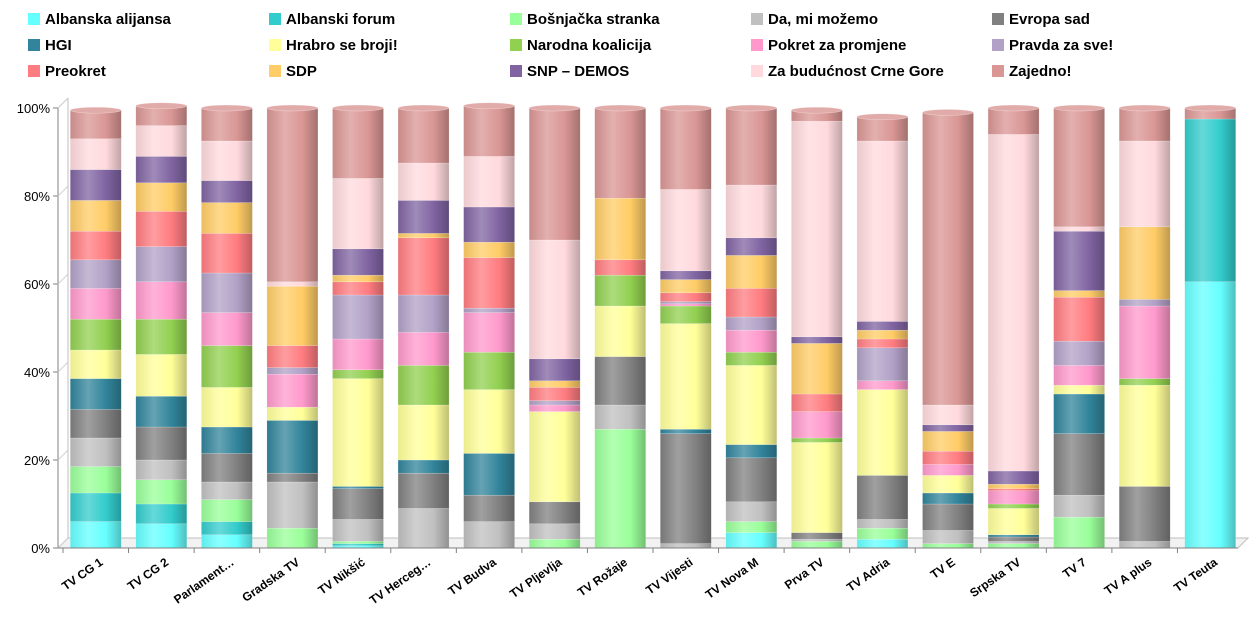 The width and height of the screenshot is (1251, 626). I want to click on legend-item-za-buducnost-crne-gore: Za budućnost Crne Gore, so click(847, 71).